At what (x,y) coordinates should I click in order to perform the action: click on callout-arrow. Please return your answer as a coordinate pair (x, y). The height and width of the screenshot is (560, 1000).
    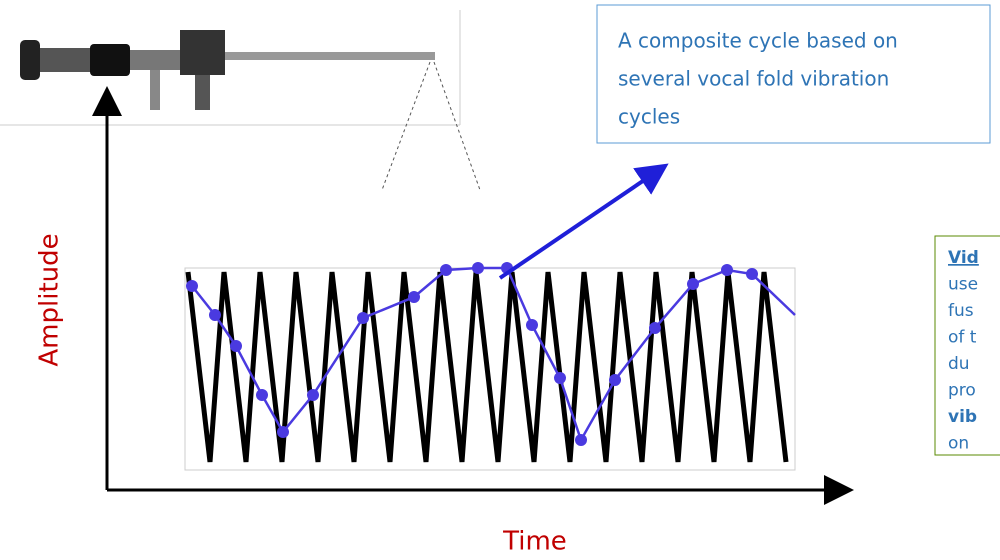
    Looking at the image, I should click on (583, 221).